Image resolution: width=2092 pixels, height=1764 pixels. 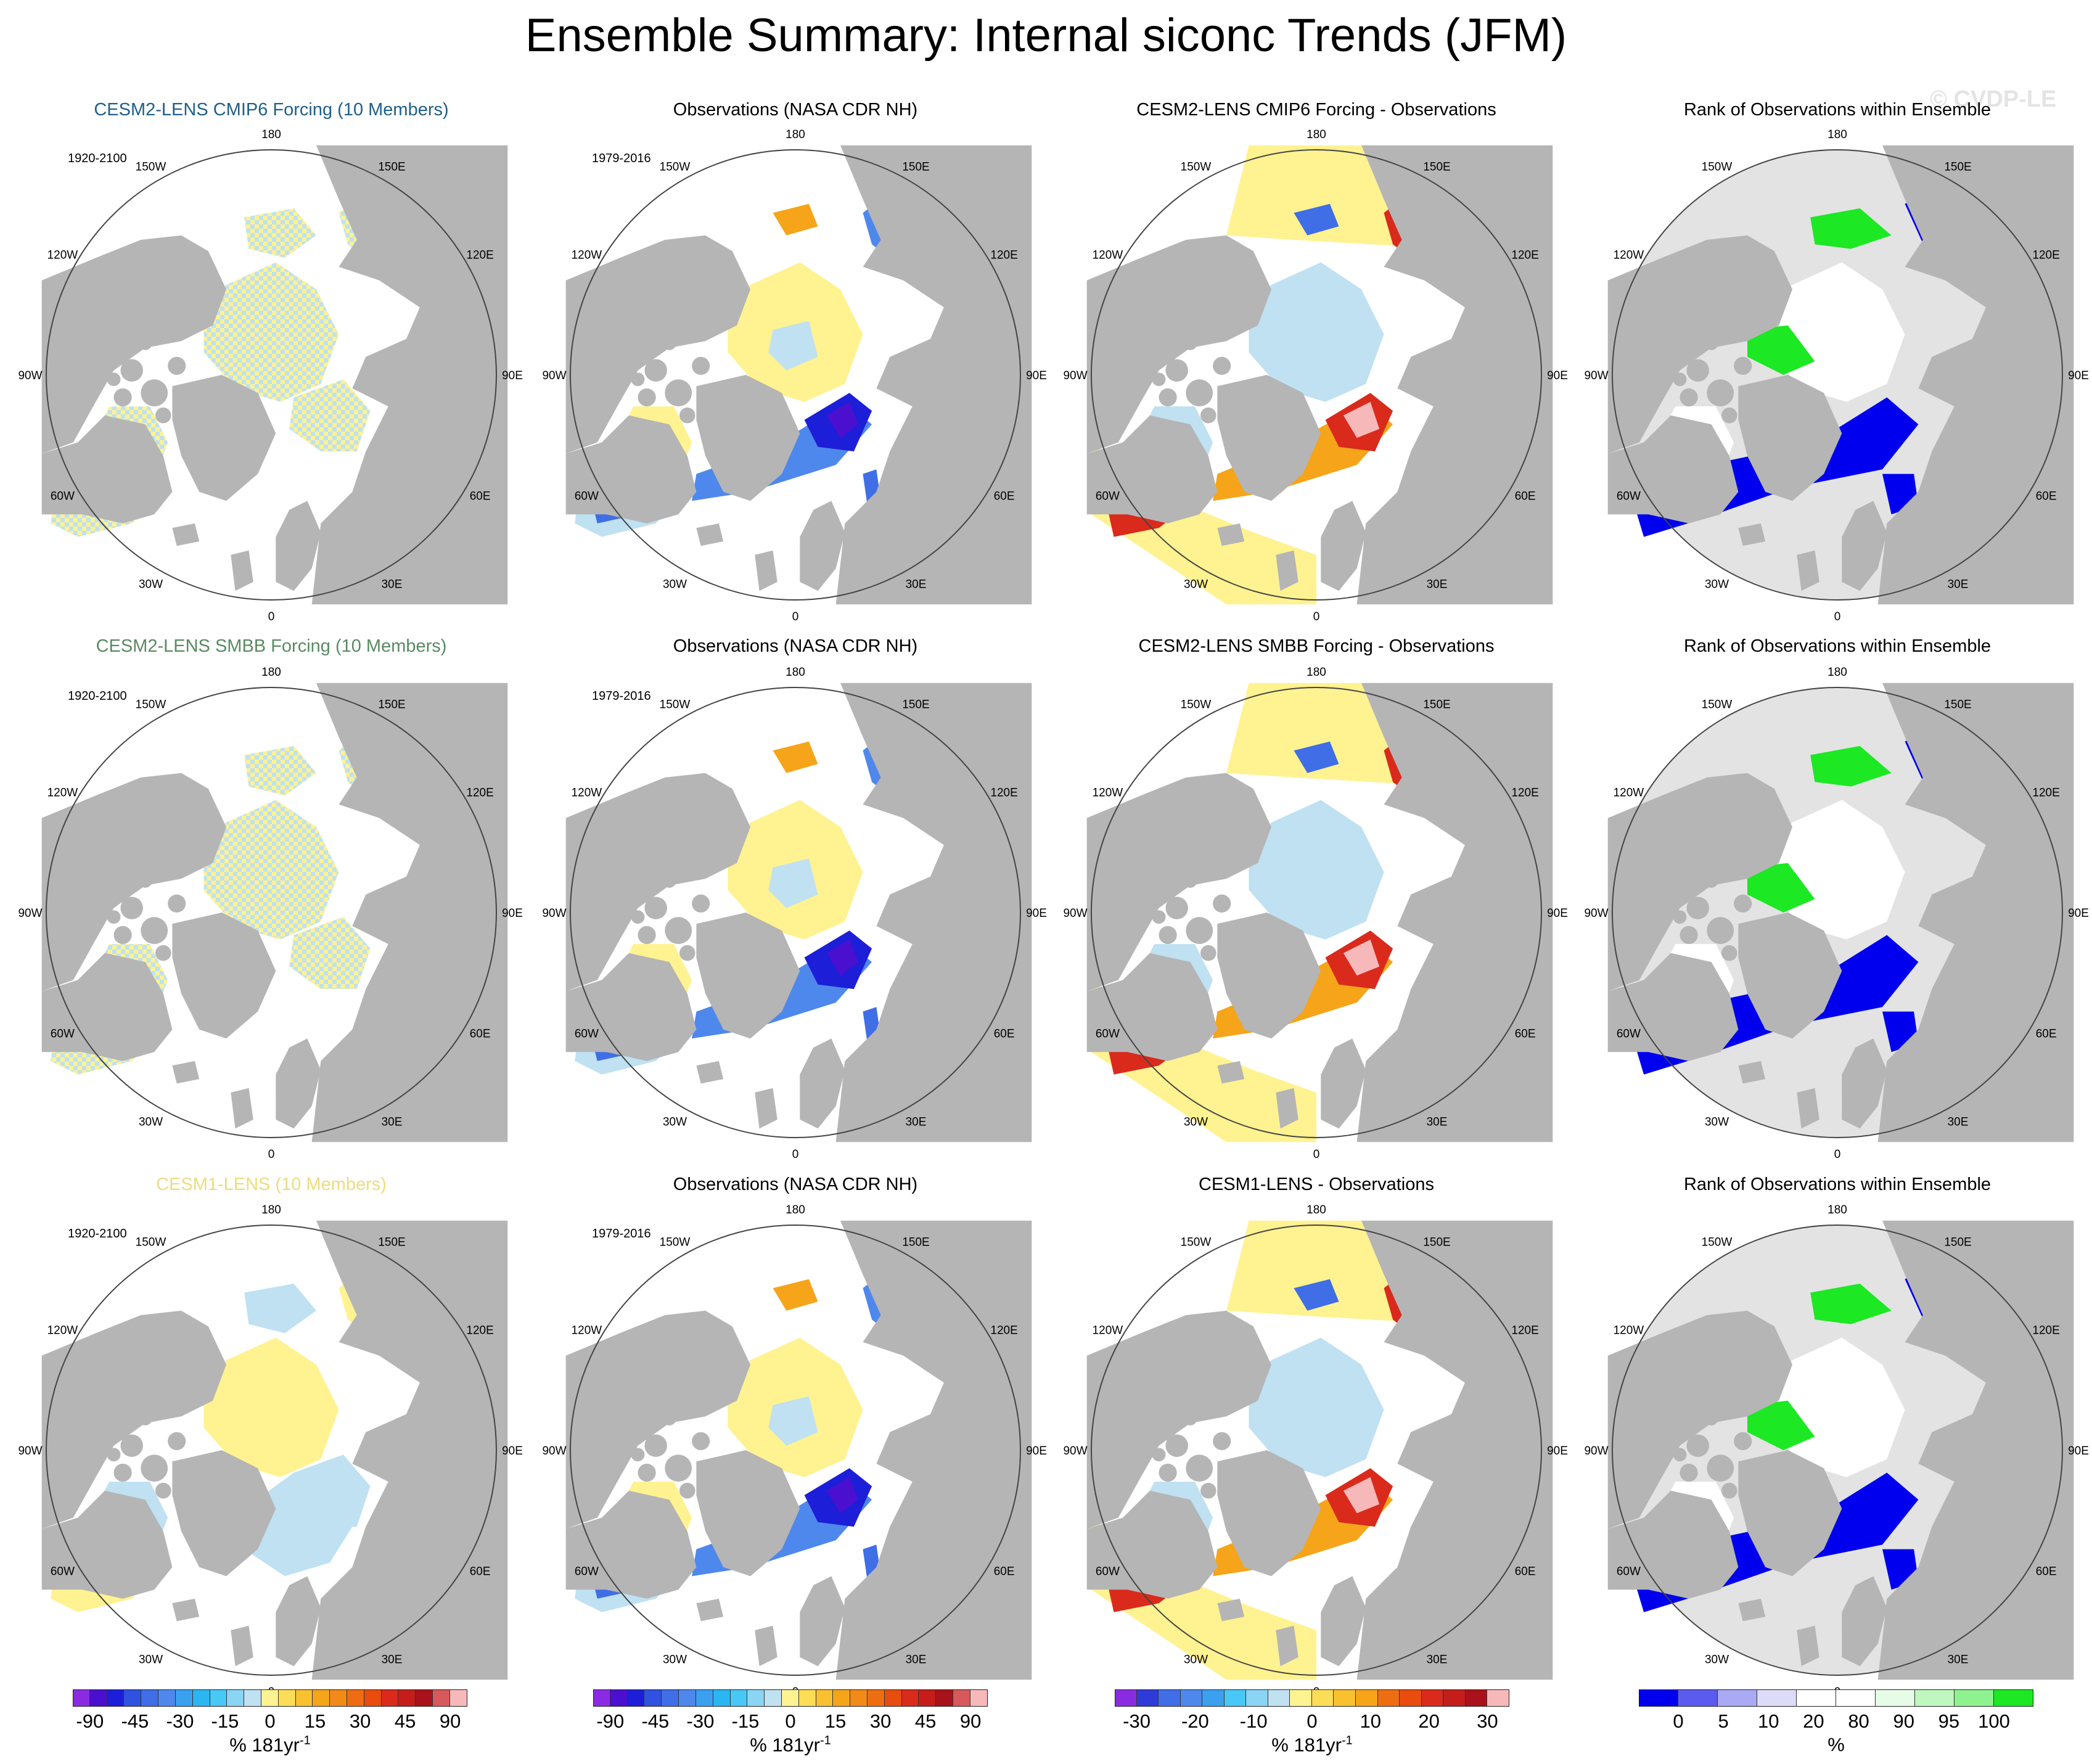 I want to click on colorbar-tick-label: 10, so click(x=1371, y=1721).